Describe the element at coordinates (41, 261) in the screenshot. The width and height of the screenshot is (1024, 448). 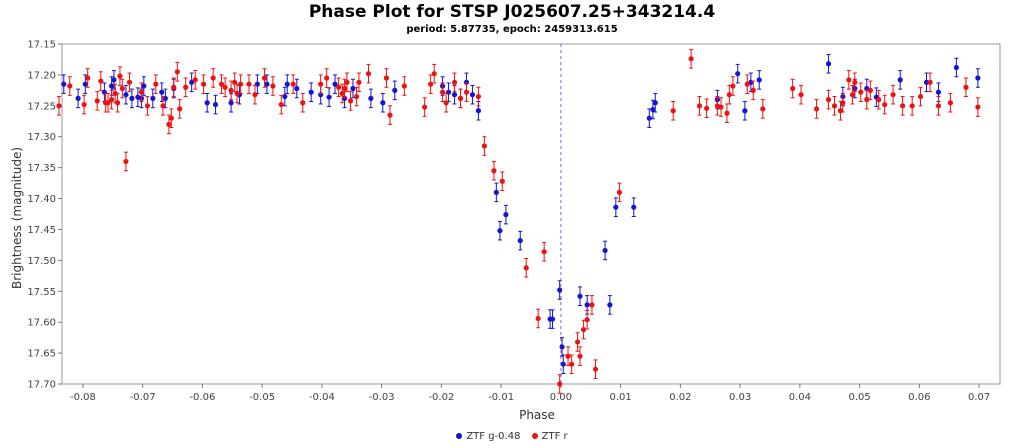
I see `y-tick-label: 17.50` at that location.